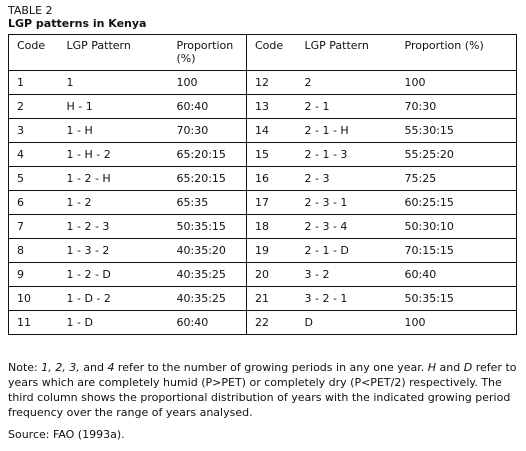 The height and width of the screenshot is (451, 526). What do you see at coordinates (60, 367) in the screenshot?
I see `note-text: 1, 2, 3,` at bounding box center [60, 367].